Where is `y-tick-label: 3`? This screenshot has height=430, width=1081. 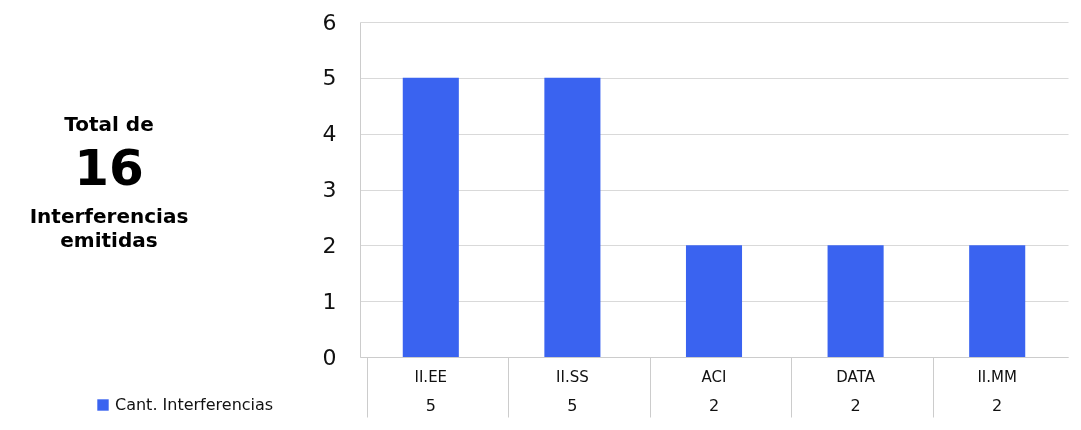
y-tick-label: 3 is located at coordinates (329, 189).